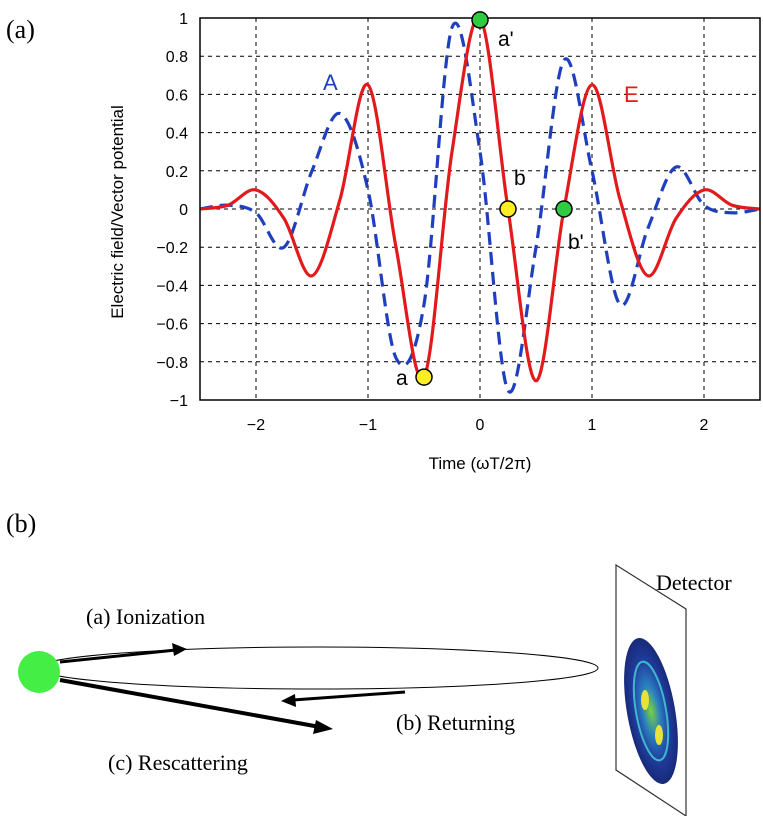 The height and width of the screenshot is (816, 763). Describe the element at coordinates (20, 29) in the screenshot. I see `panel-a-label: (a)` at that location.